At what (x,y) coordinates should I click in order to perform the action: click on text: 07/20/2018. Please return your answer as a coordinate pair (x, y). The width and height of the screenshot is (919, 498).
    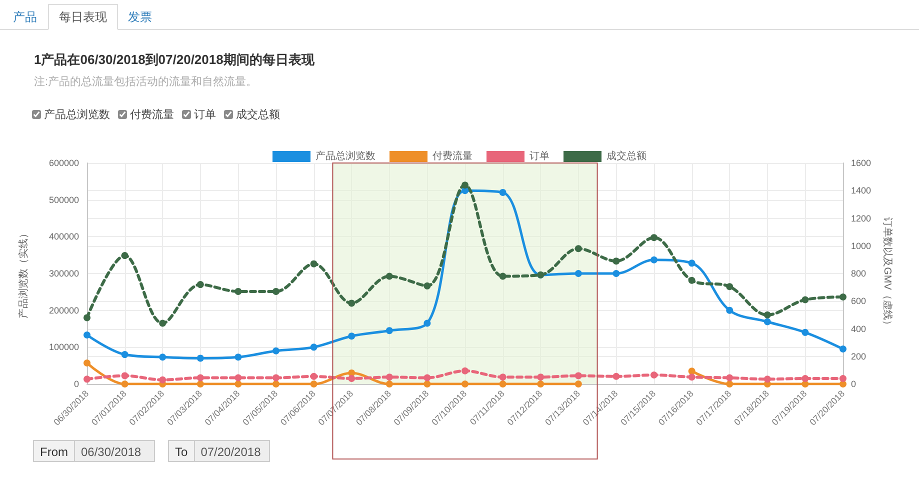
    Looking at the image, I should click on (232, 451).